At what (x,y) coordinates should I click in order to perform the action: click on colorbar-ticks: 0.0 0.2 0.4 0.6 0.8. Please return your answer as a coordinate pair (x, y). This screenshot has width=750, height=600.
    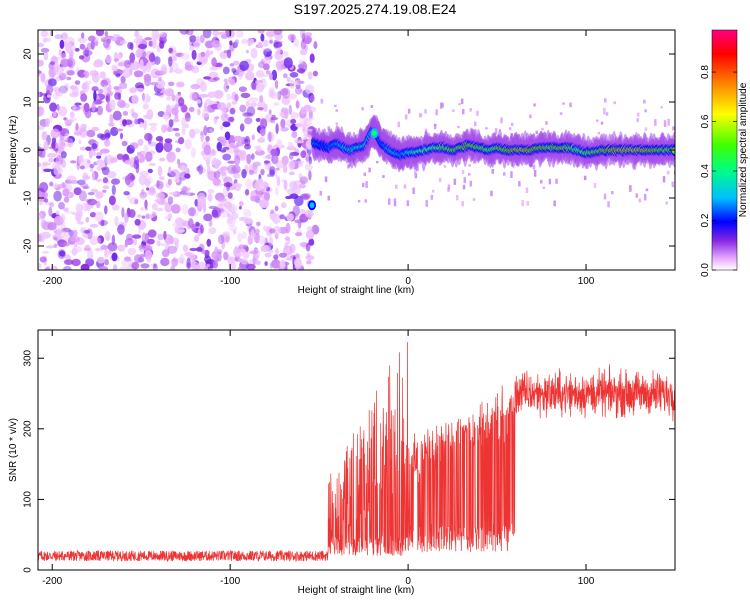
    Looking at the image, I should click on (718, 171).